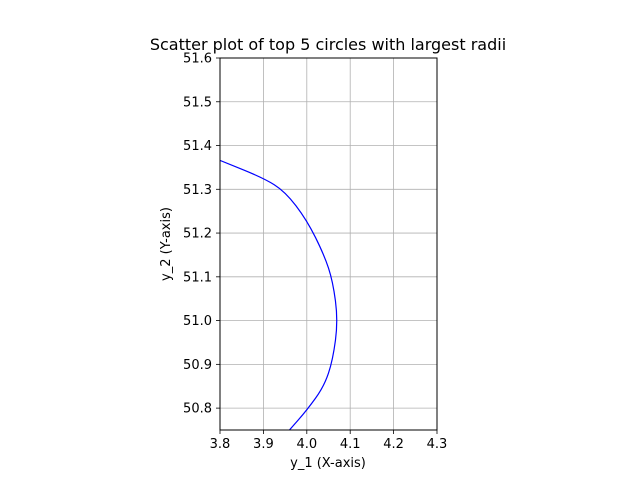  I want to click on y-axis-label: y_2 (Y-axis), so click(166, 244).